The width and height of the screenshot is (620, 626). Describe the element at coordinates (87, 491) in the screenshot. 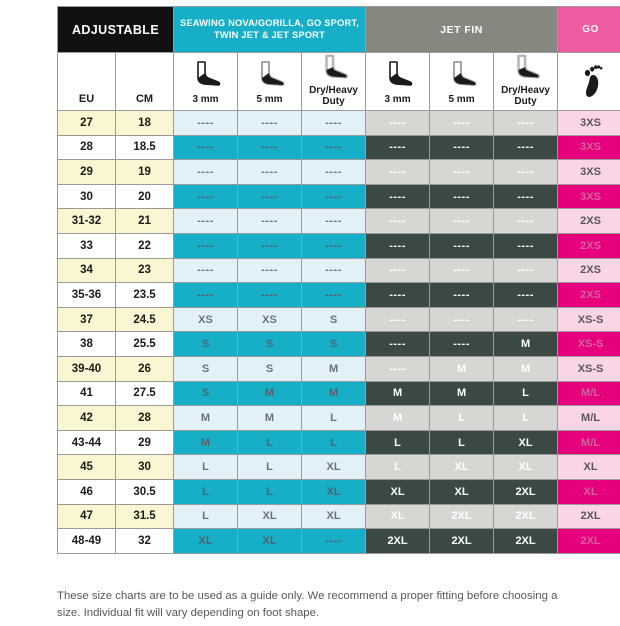

I see `cell-eu: 46` at that location.